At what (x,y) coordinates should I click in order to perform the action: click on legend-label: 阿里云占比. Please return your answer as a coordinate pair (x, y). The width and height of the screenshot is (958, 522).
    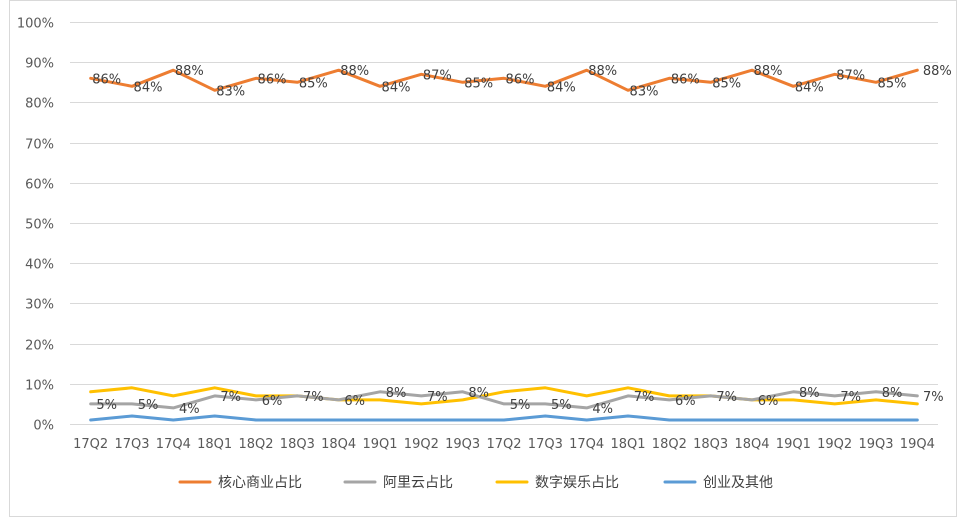
    Looking at the image, I should click on (418, 483).